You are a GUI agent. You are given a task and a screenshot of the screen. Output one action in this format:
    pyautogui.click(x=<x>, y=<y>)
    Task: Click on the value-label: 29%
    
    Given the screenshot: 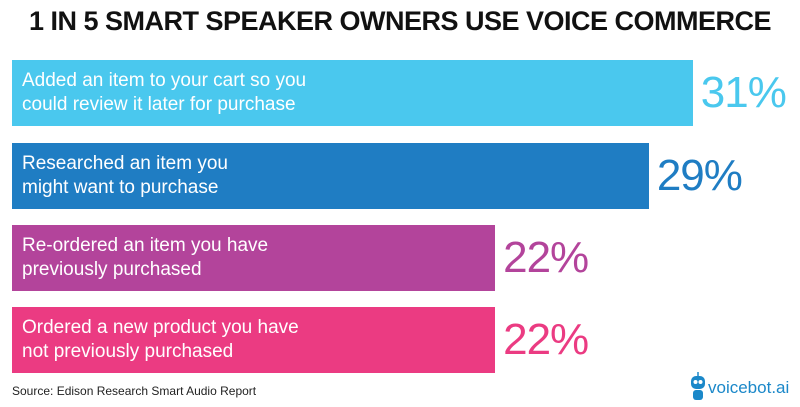 What is the action you would take?
    pyautogui.click(x=699, y=175)
    